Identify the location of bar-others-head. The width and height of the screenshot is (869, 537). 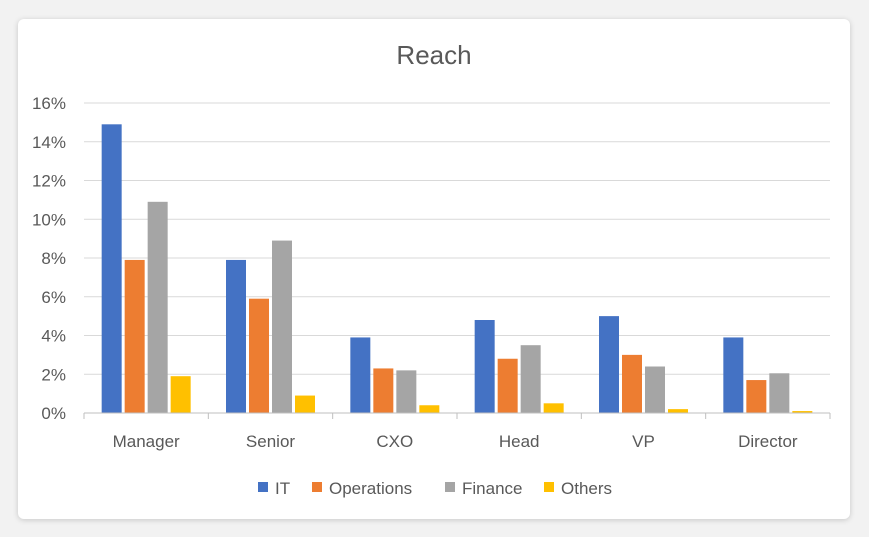
(553, 408).